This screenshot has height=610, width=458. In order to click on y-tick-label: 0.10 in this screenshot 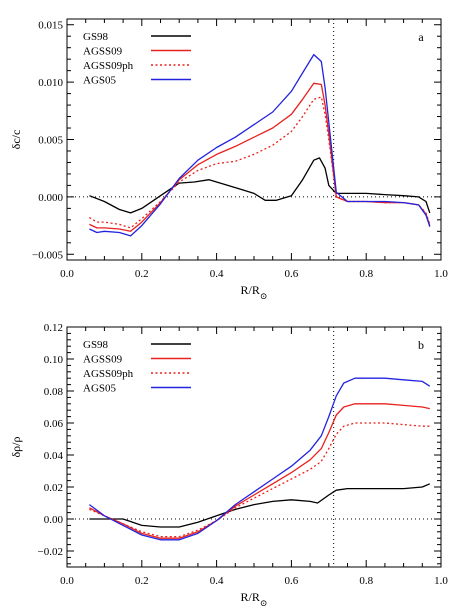, I will do `click(54, 360)`.